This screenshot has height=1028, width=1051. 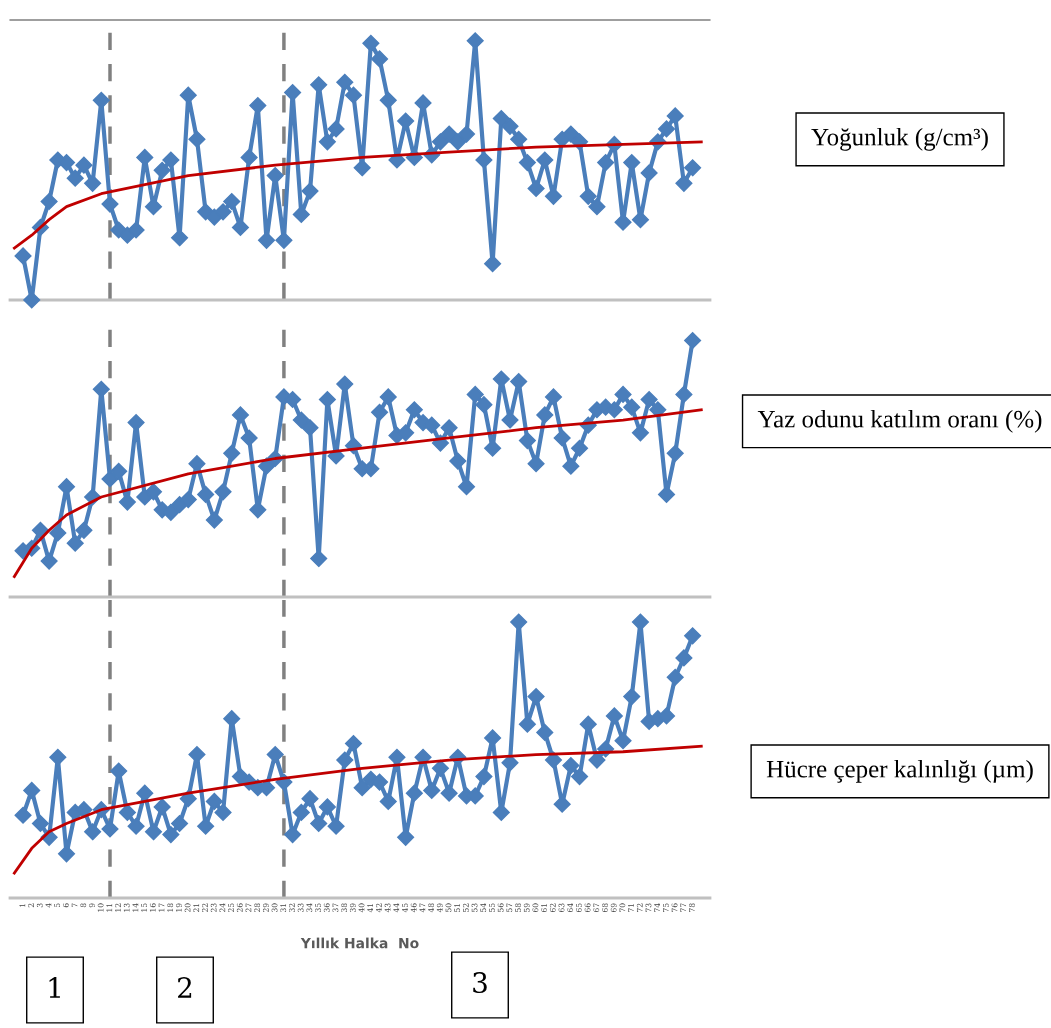 What do you see at coordinates (359, 943) in the screenshot?
I see `x-axis-title: Yıllık Halka No` at bounding box center [359, 943].